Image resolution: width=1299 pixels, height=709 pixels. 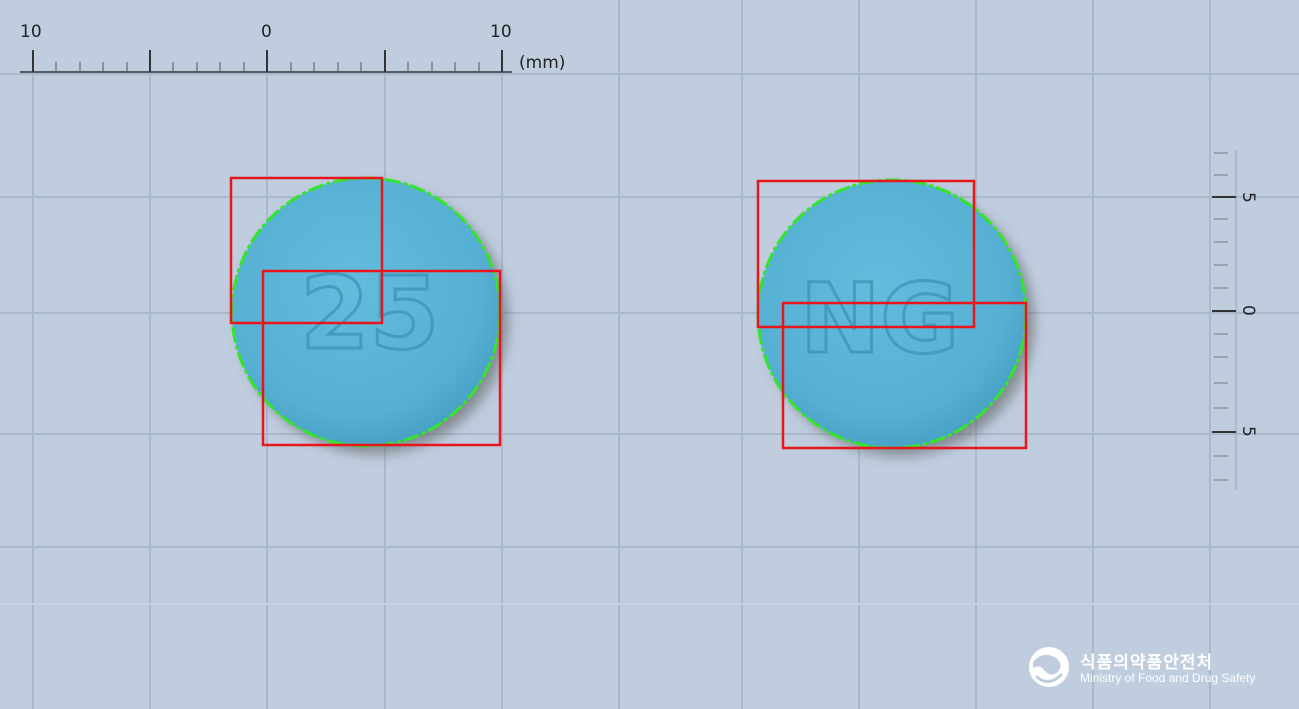 I want to click on vruler-label-0: 0, so click(x=1248, y=310).